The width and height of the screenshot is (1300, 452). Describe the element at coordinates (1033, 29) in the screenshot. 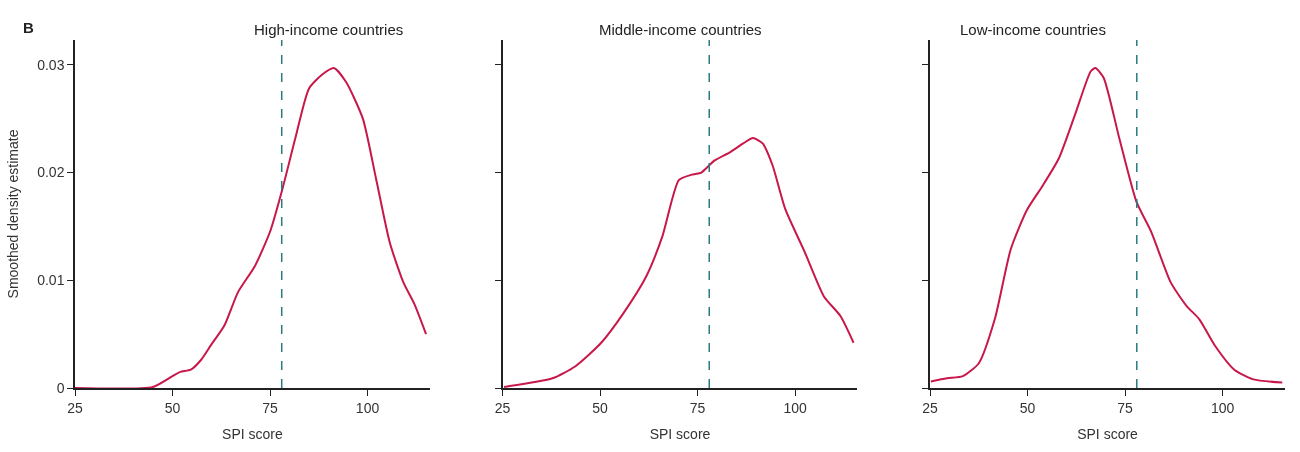

I see `chart-title: Low-income countries` at that location.